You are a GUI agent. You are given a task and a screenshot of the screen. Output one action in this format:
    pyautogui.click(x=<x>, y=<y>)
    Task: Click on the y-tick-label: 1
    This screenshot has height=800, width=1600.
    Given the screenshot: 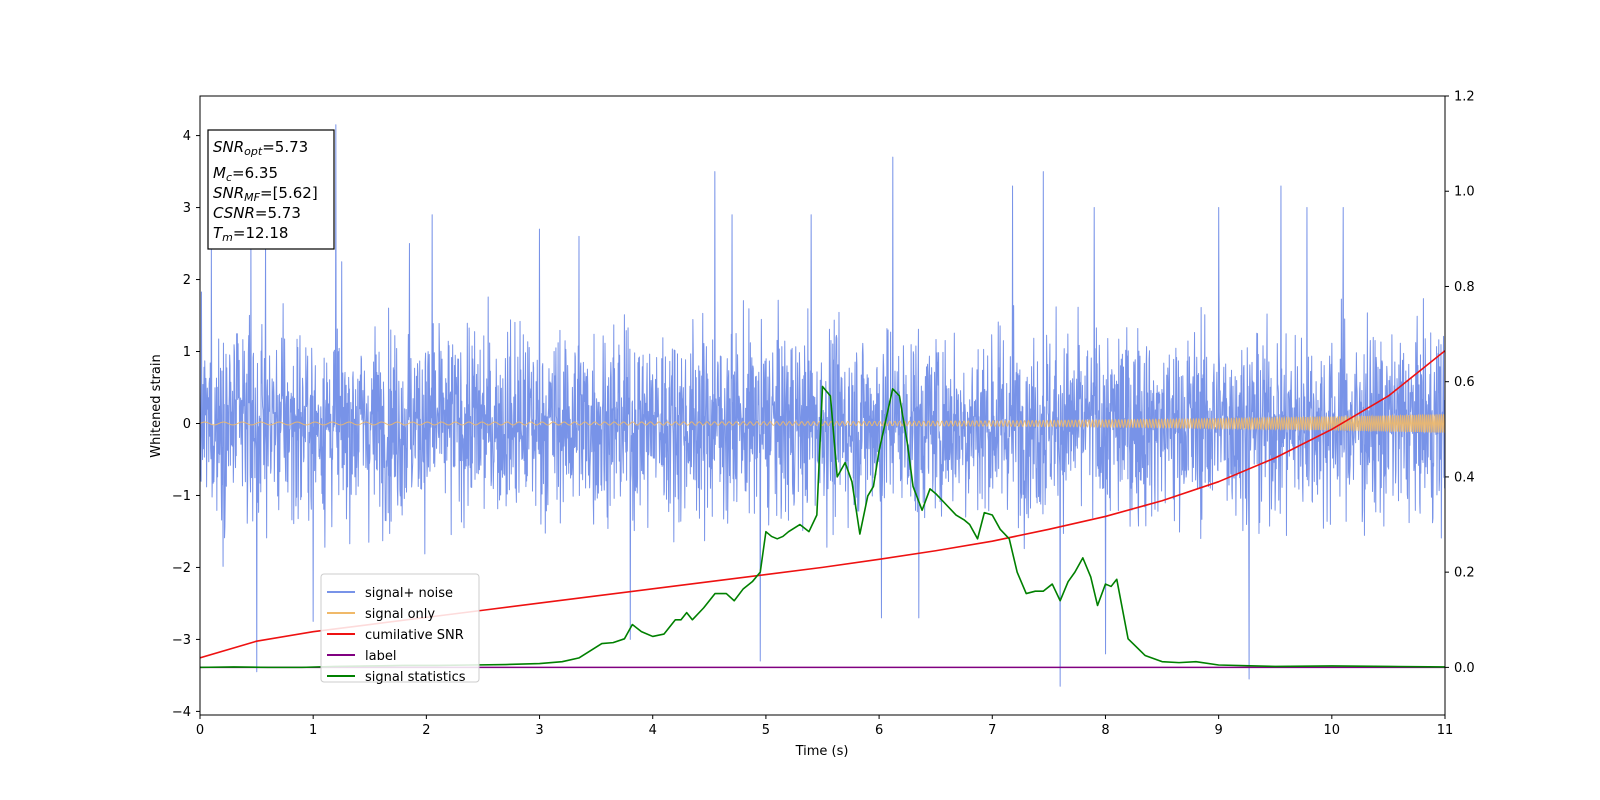 What is the action you would take?
    pyautogui.click(x=187, y=352)
    